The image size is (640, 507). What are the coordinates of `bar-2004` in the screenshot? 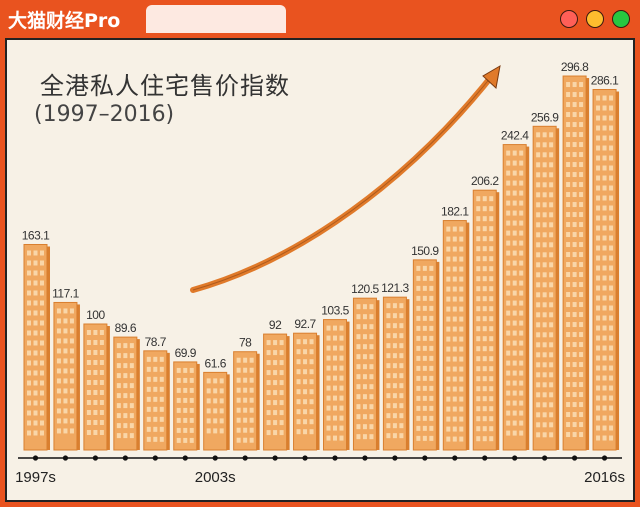 It's located at (246, 401).